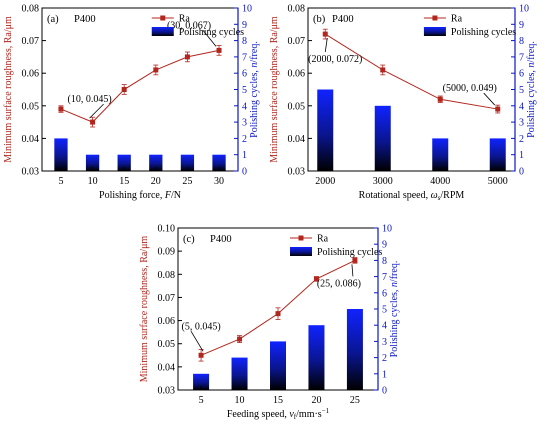 The image size is (550, 427). What do you see at coordinates (316, 400) in the screenshot?
I see `xtick-label: 20` at bounding box center [316, 400].